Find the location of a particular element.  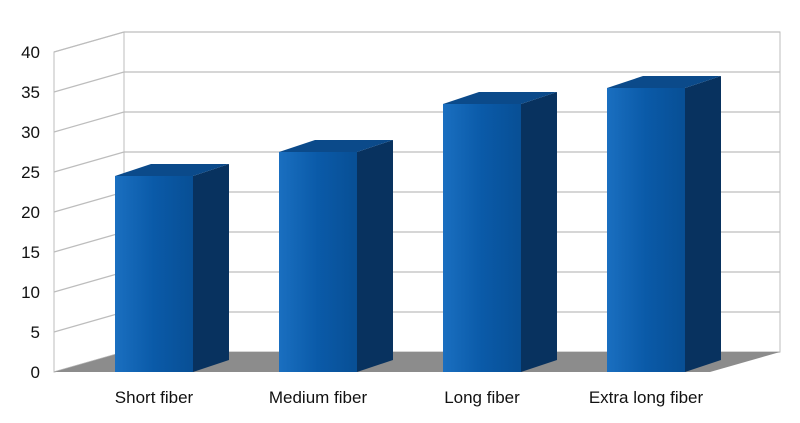

x-category-label: Medium fiber is located at coordinates (318, 397).